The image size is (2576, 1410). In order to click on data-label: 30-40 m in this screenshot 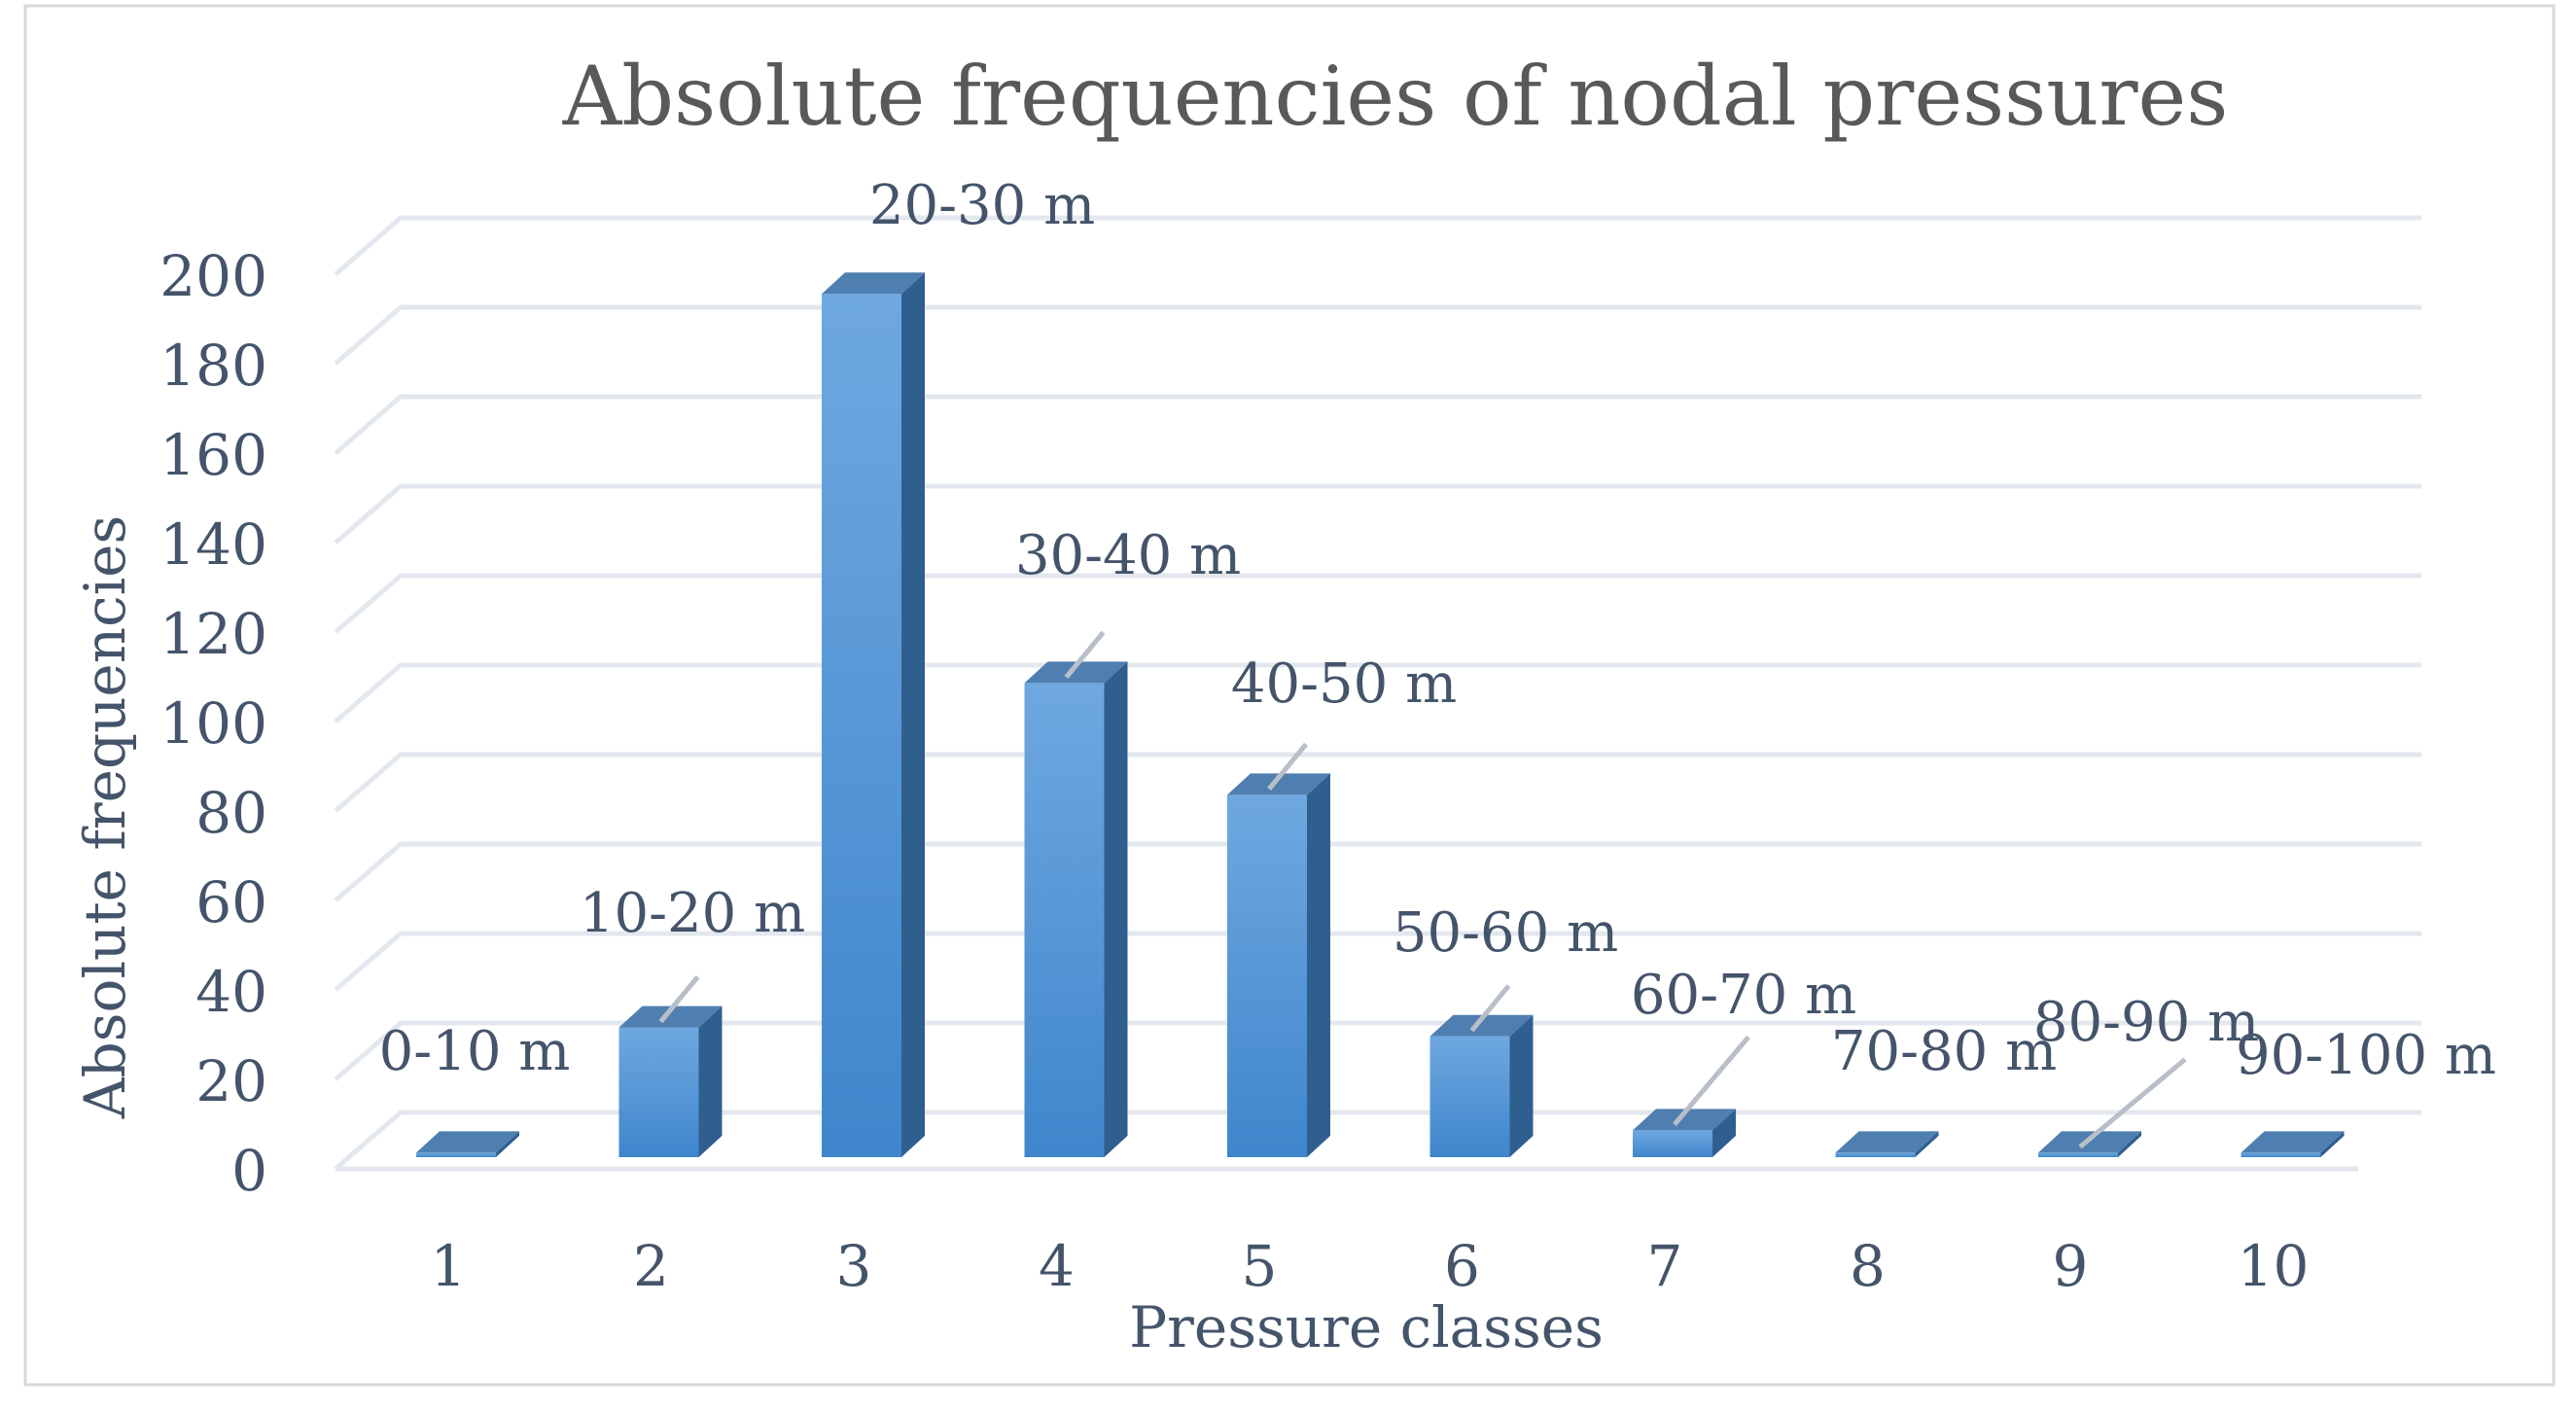, I will do `click(1128, 555)`.